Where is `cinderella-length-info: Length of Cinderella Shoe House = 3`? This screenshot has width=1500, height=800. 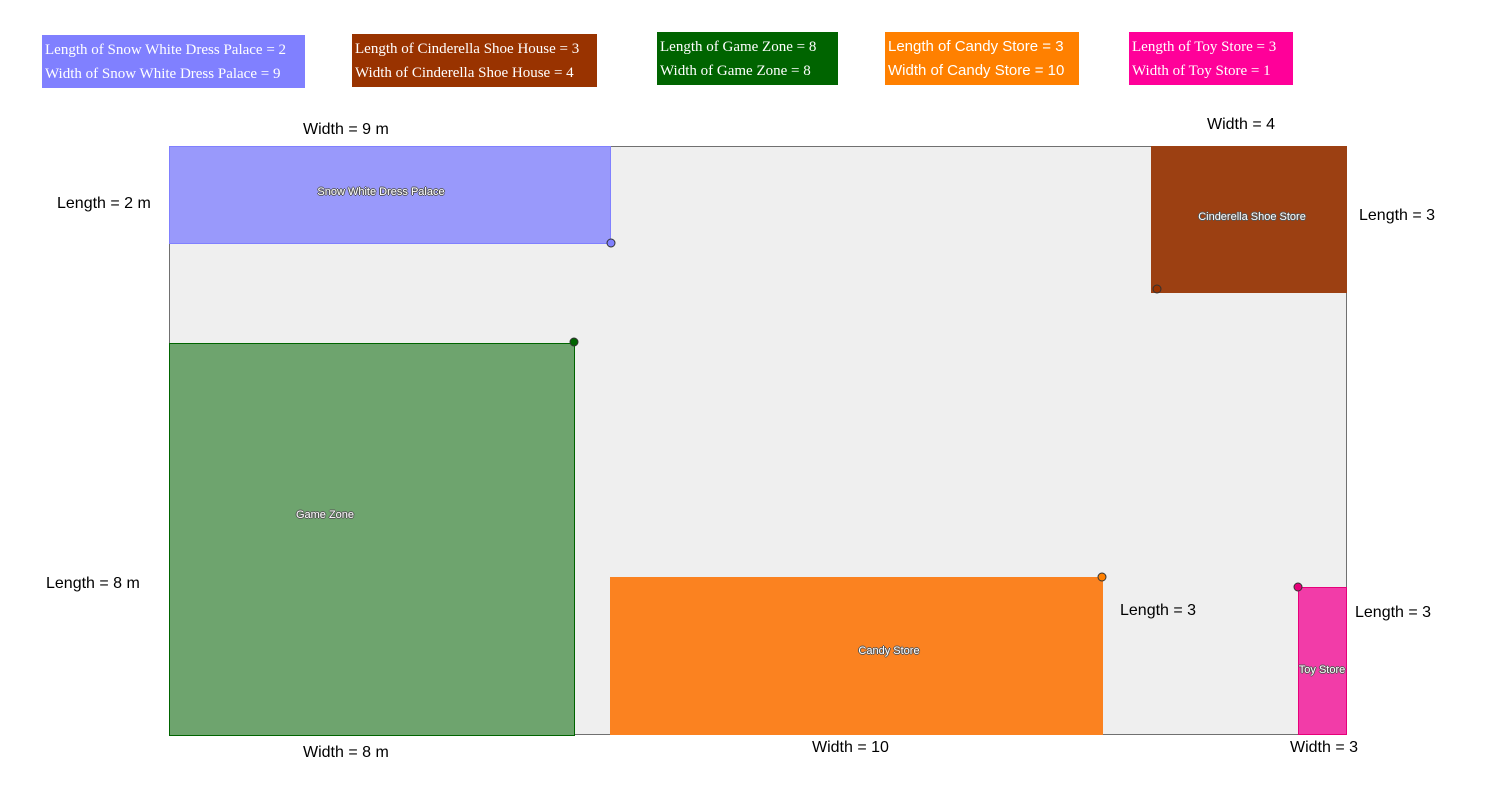
cinderella-length-info: Length of Cinderella Shoe House = 3 is located at coordinates (467, 49).